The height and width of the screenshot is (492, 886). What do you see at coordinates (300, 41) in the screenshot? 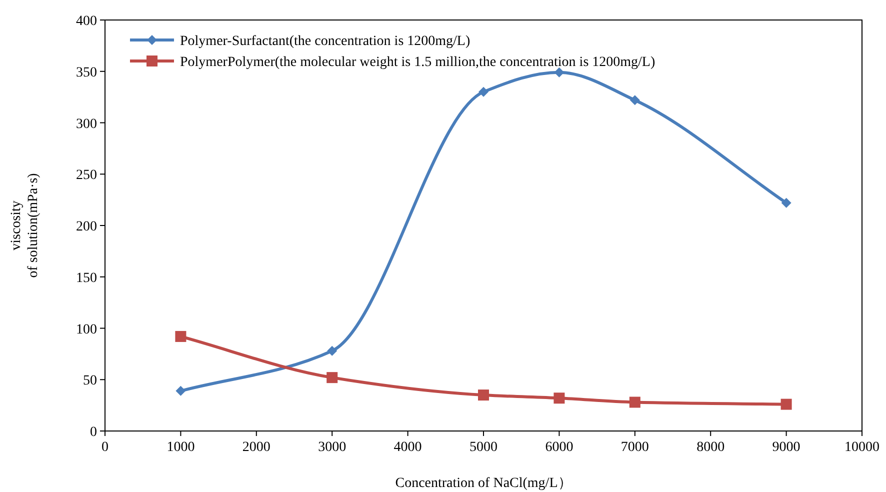
I see `legend-item: Polymer-Surfactant(the concentration is 1200mg/L)` at bounding box center [300, 41].